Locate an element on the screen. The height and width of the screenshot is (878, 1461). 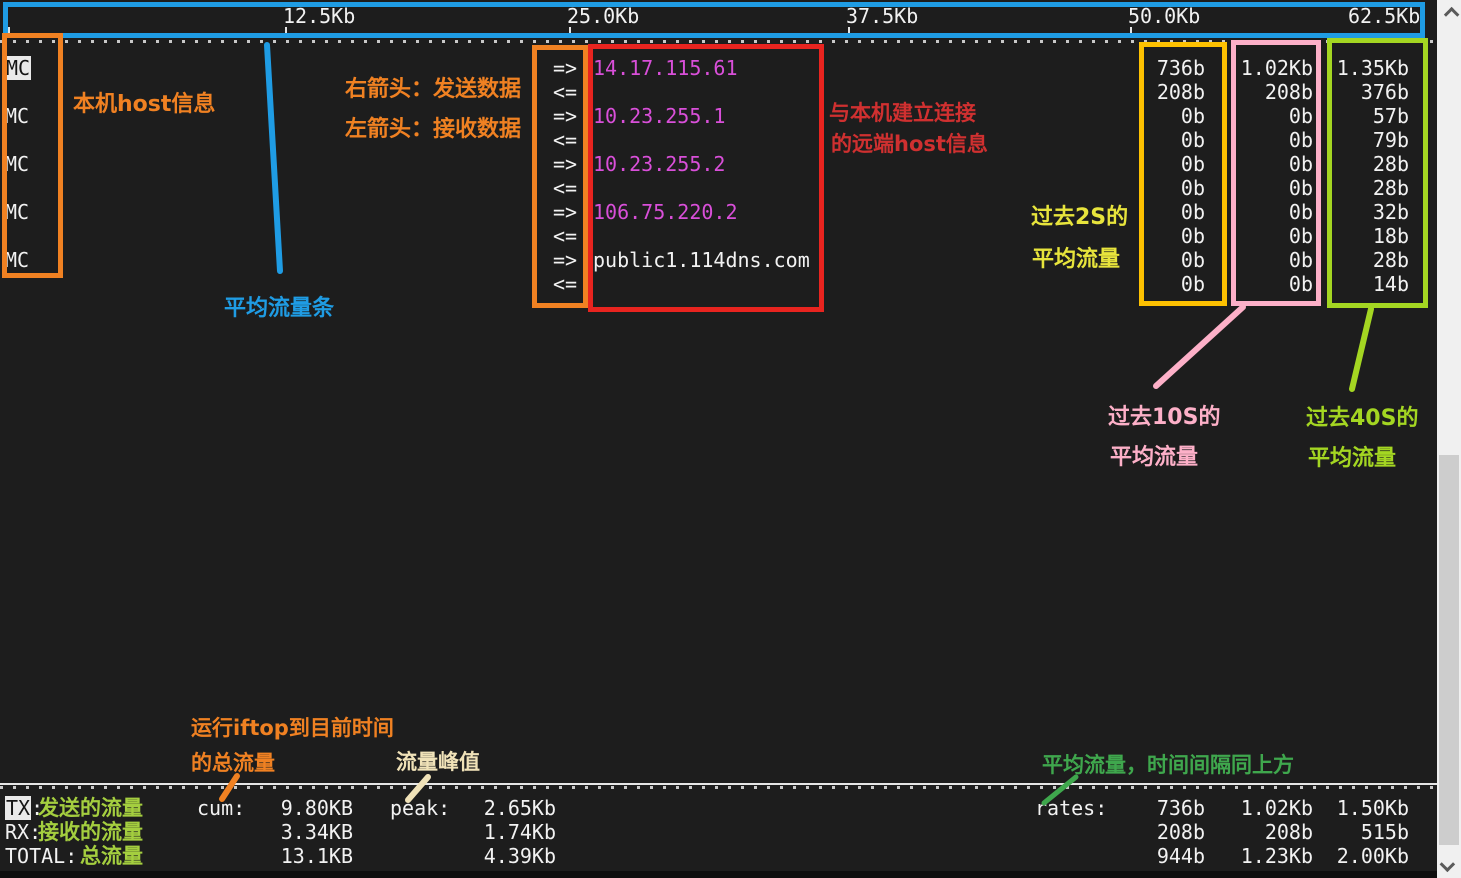
scale-label: 25.0Kb is located at coordinates (603, 16).